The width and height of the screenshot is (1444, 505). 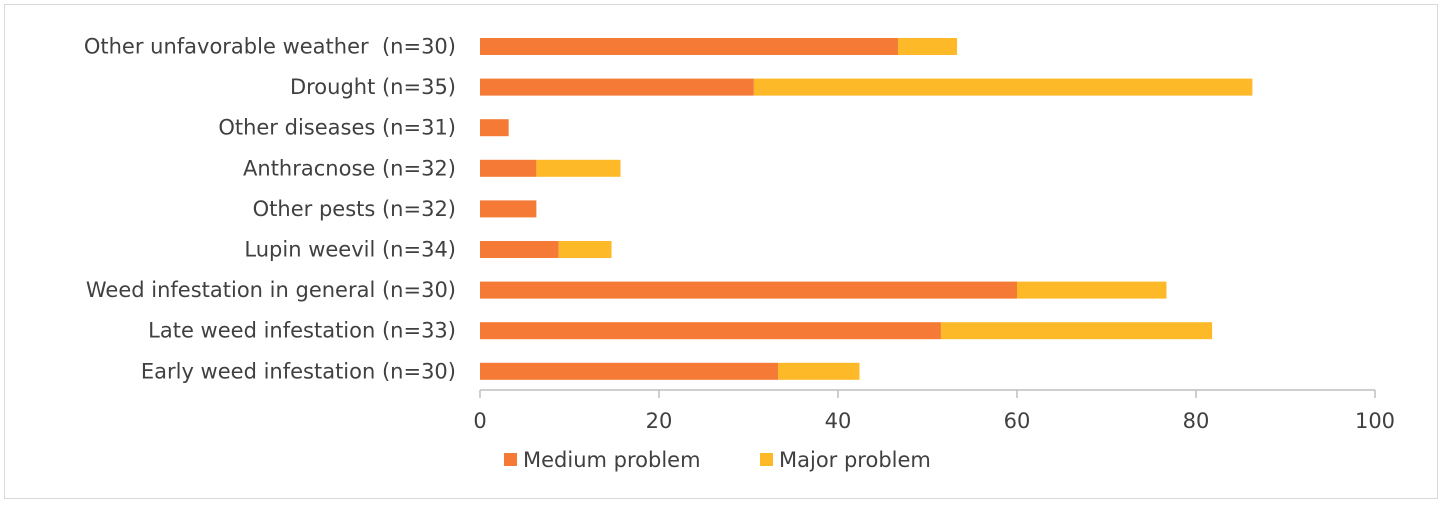 I want to click on x-tick-label: 40, so click(x=838, y=421).